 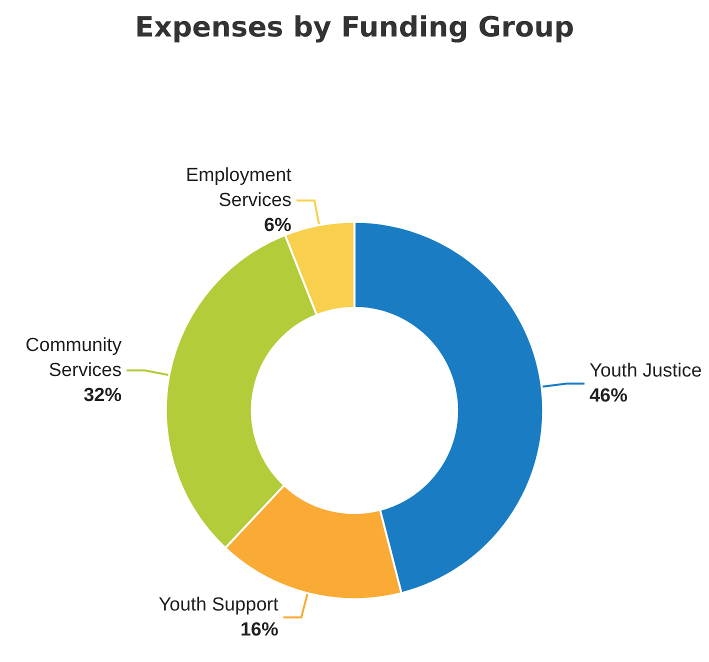 I want to click on slice-label: Youth Support, so click(x=219, y=605).